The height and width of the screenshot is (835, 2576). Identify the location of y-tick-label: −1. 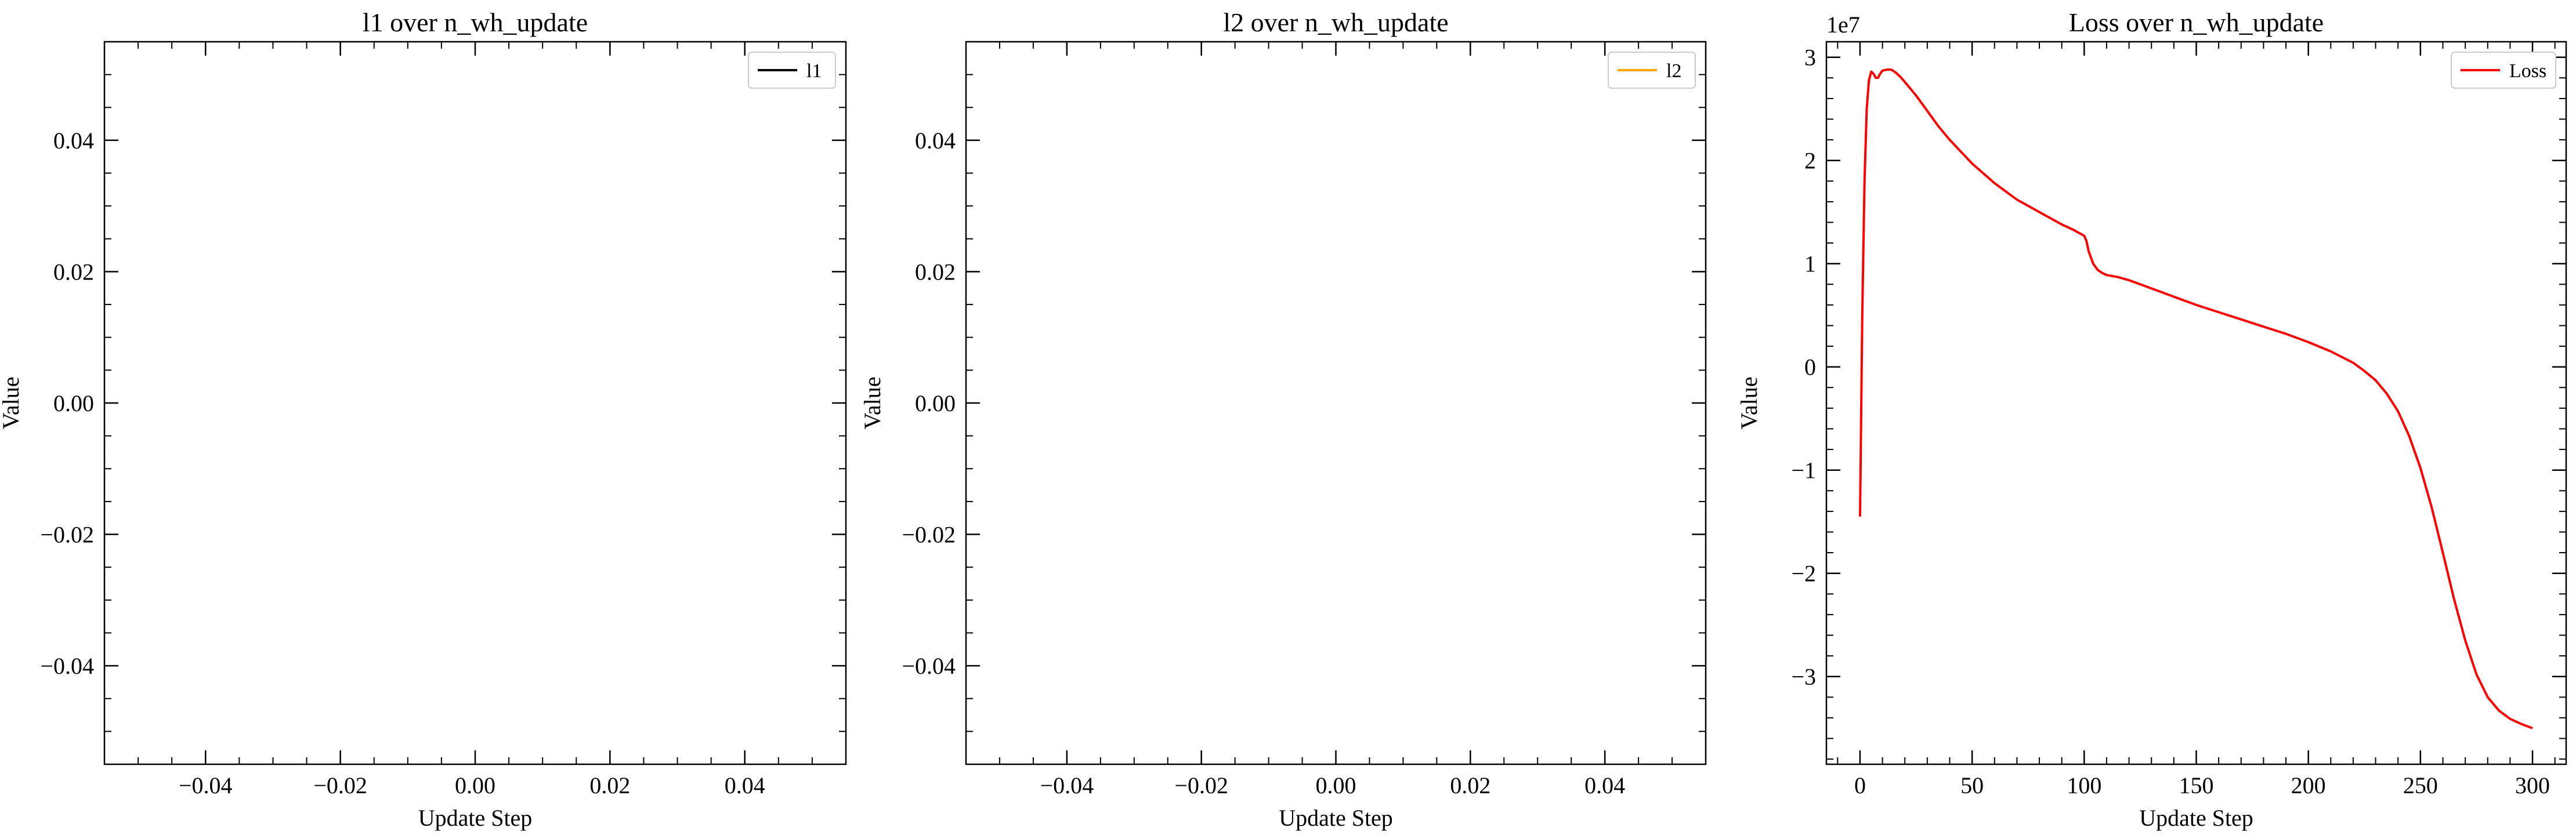
(1803, 471).